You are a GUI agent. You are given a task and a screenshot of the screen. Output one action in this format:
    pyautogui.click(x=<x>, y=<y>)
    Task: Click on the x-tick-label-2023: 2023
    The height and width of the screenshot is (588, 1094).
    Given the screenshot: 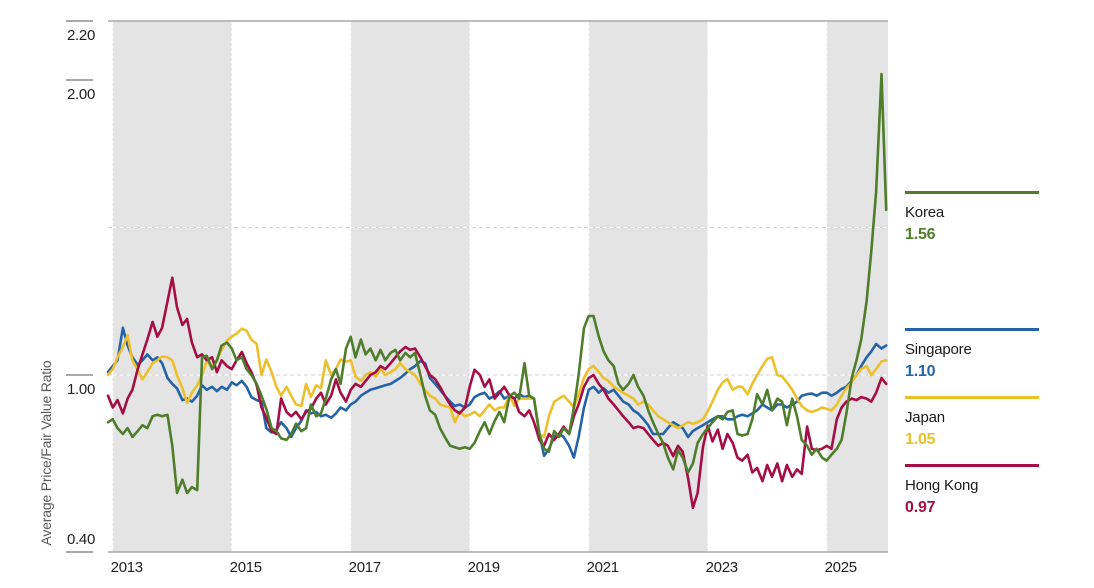 What is the action you would take?
    pyautogui.click(x=722, y=567)
    